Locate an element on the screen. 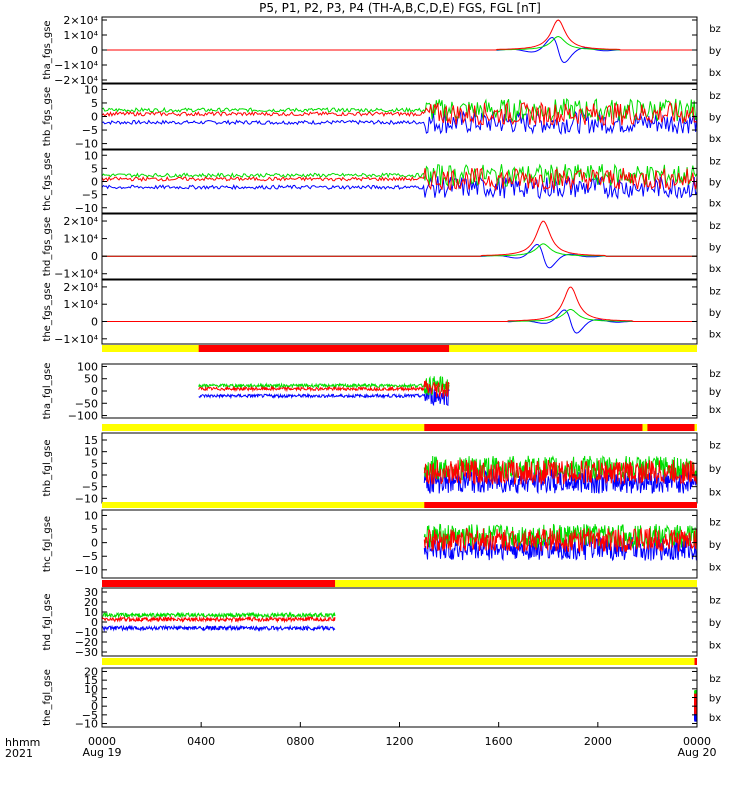 This screenshot has height=800, width=750. y-tick-label: −100 is located at coordinates (83, 416).